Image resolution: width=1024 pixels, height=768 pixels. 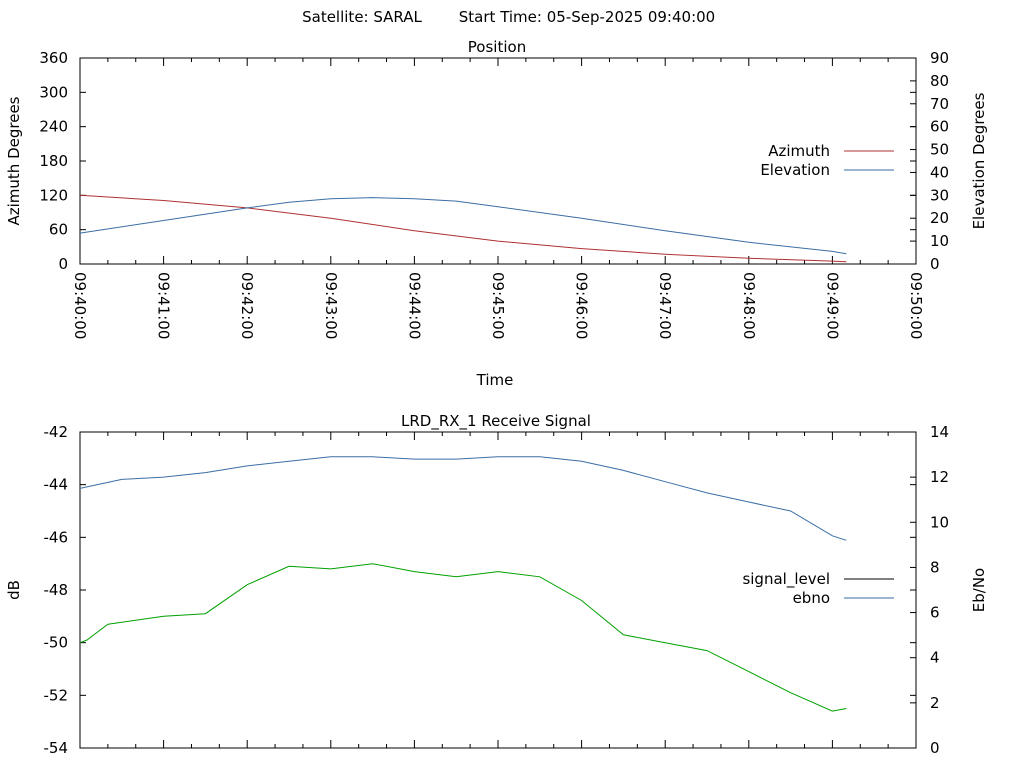 What do you see at coordinates (58, 230) in the screenshot?
I see `y-tick-label: 60` at bounding box center [58, 230].